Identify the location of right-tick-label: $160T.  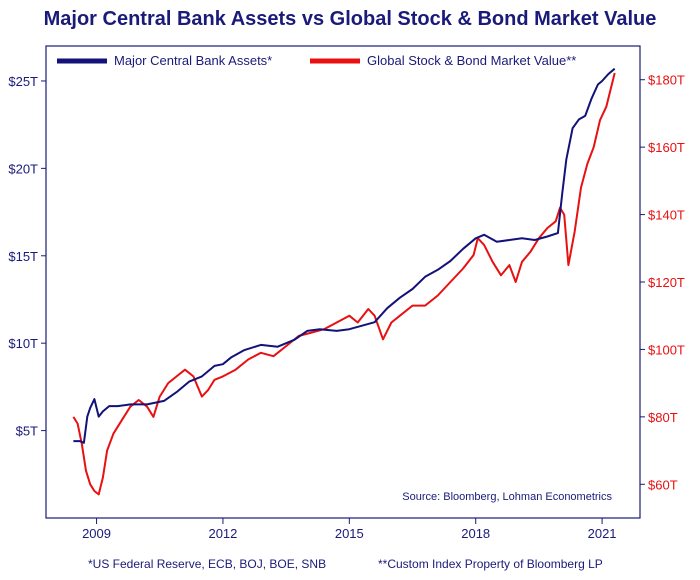
(666, 147).